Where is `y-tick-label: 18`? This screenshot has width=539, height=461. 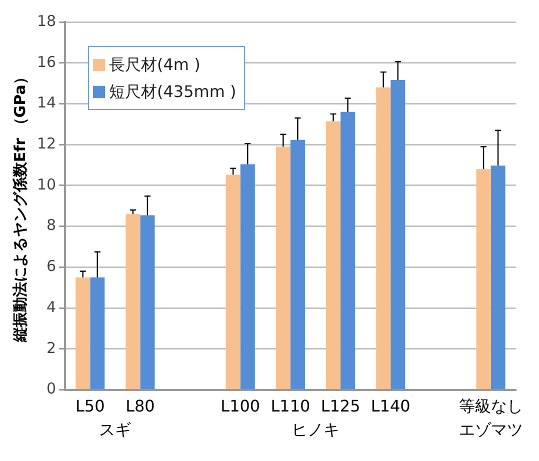 y-tick-label: 18 is located at coordinates (46, 21).